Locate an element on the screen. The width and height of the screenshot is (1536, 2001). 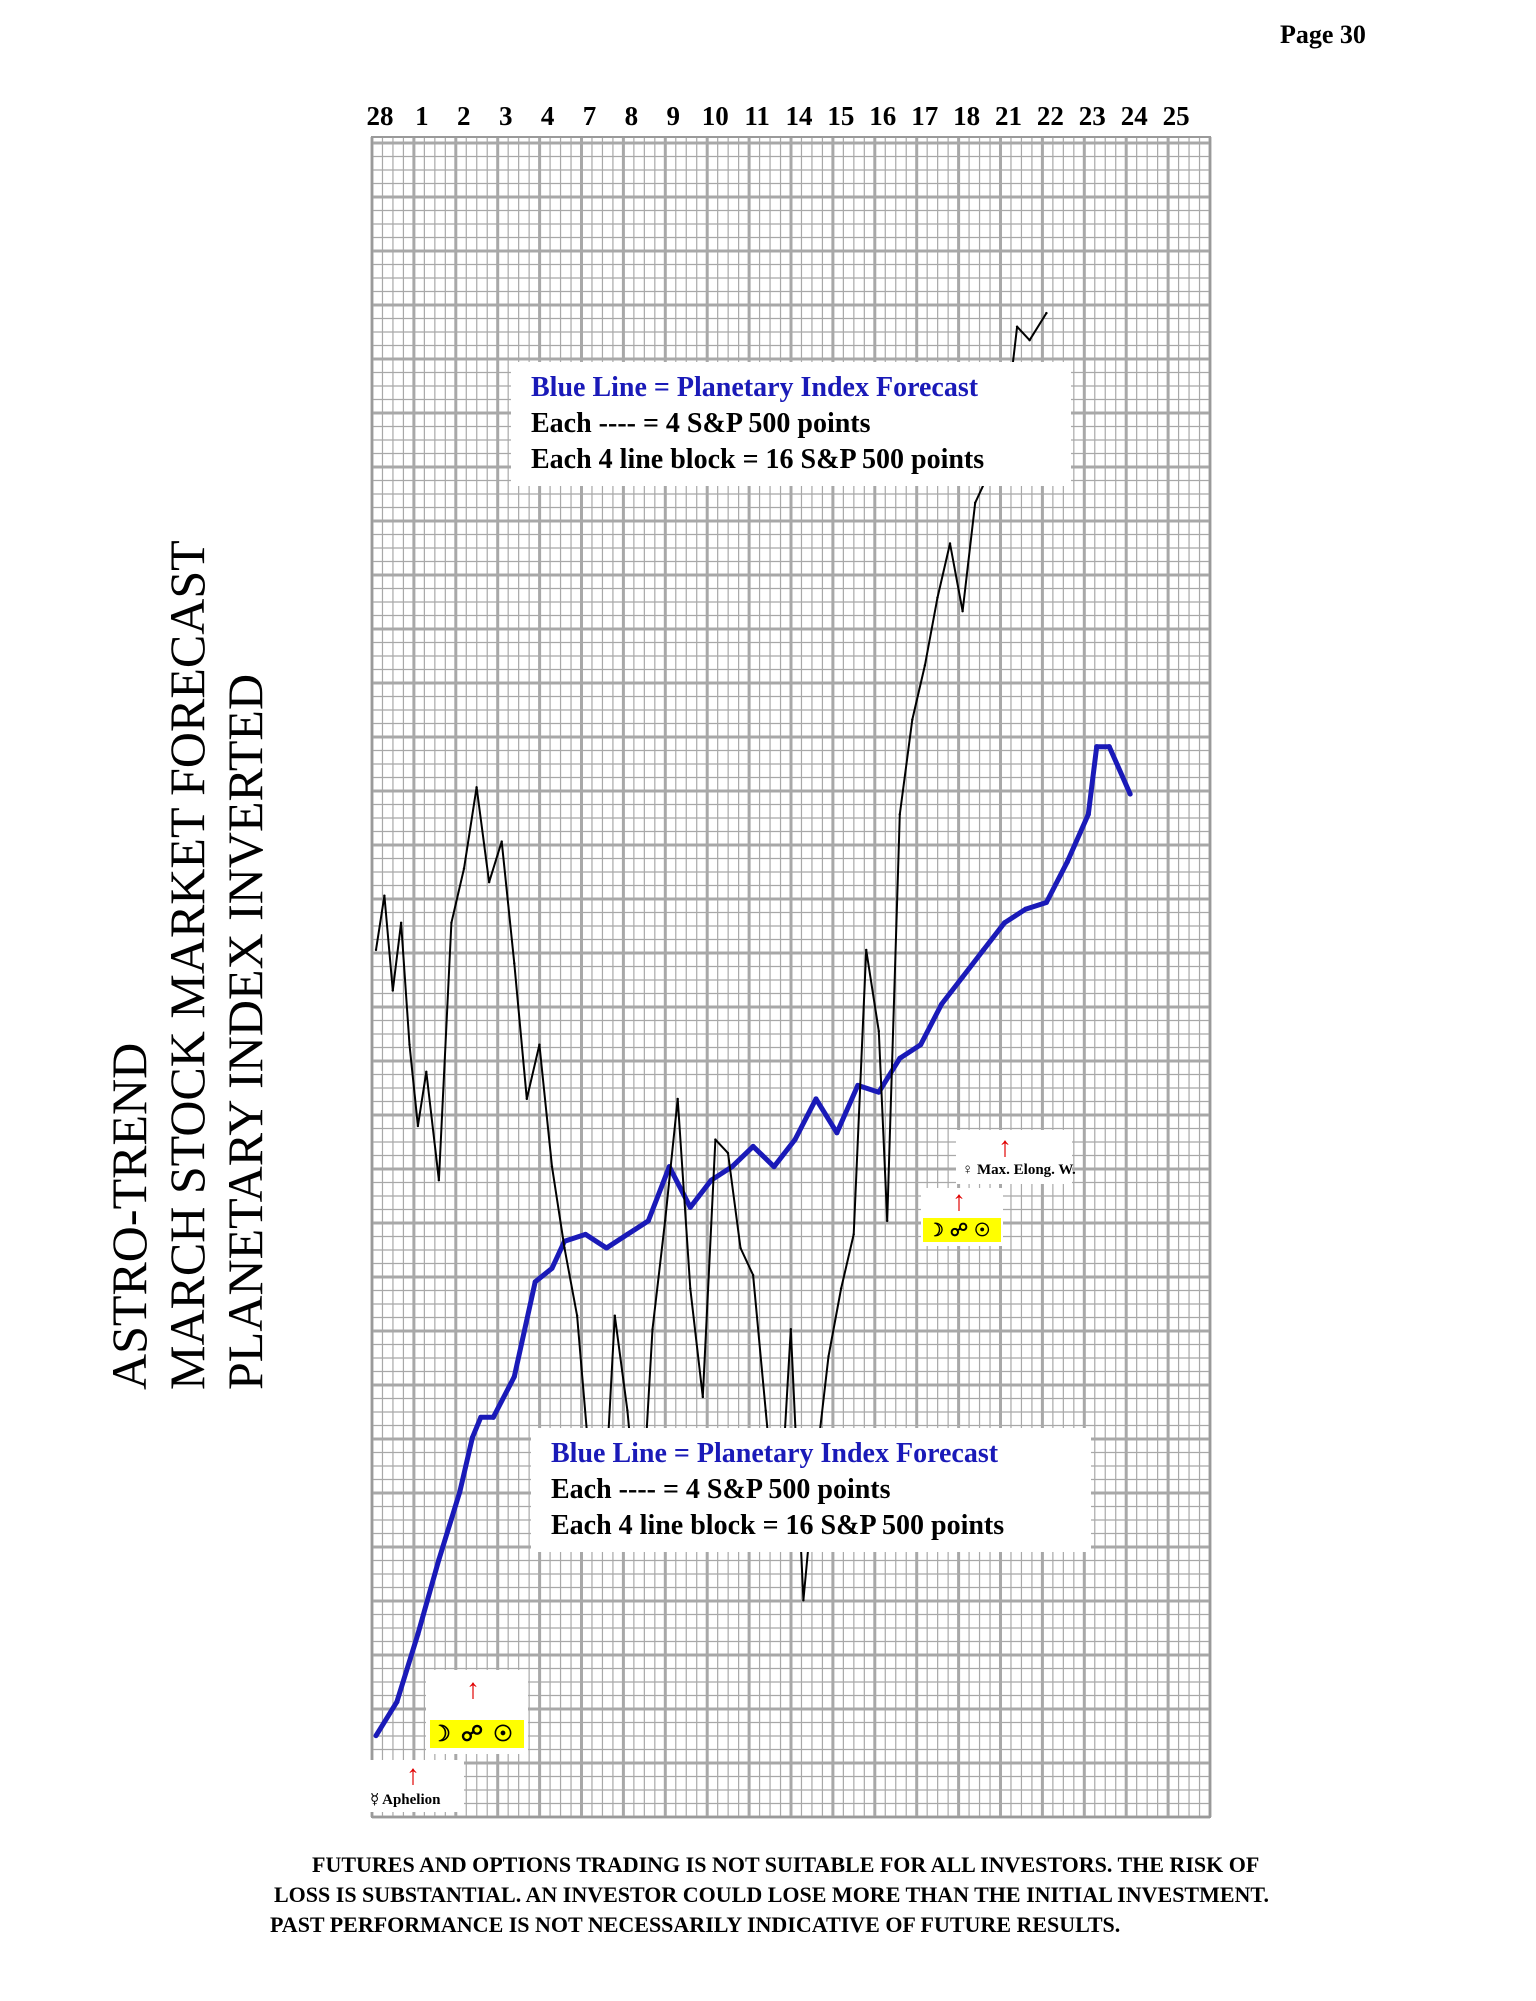
x-tick-label: 4 is located at coordinates (548, 116).